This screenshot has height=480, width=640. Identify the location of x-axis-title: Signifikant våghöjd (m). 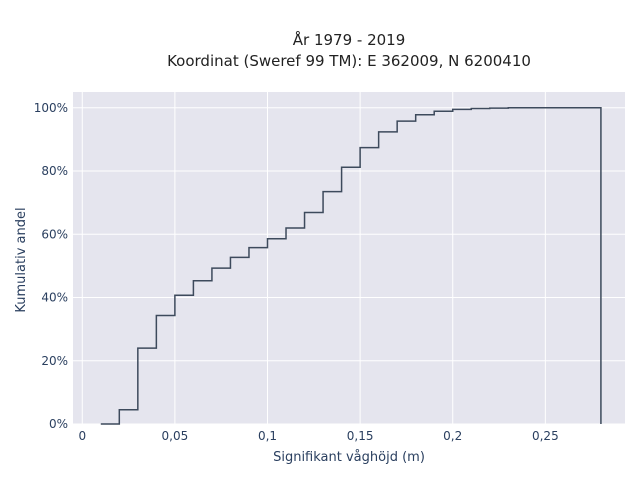
(349, 457).